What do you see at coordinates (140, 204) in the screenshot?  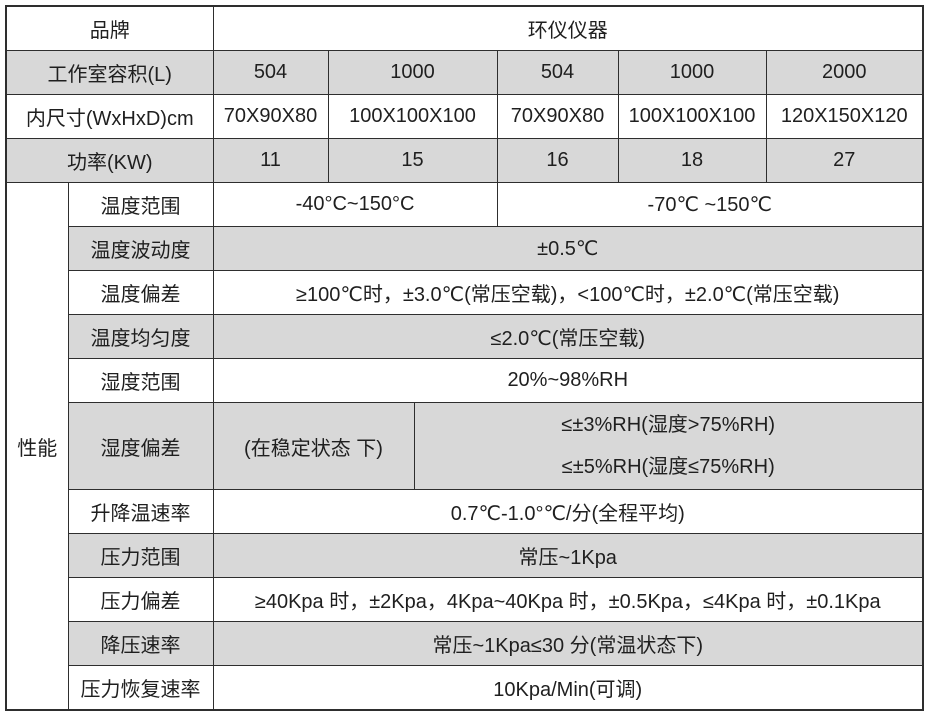 I see `temp-range-label-cell: 温度范围` at bounding box center [140, 204].